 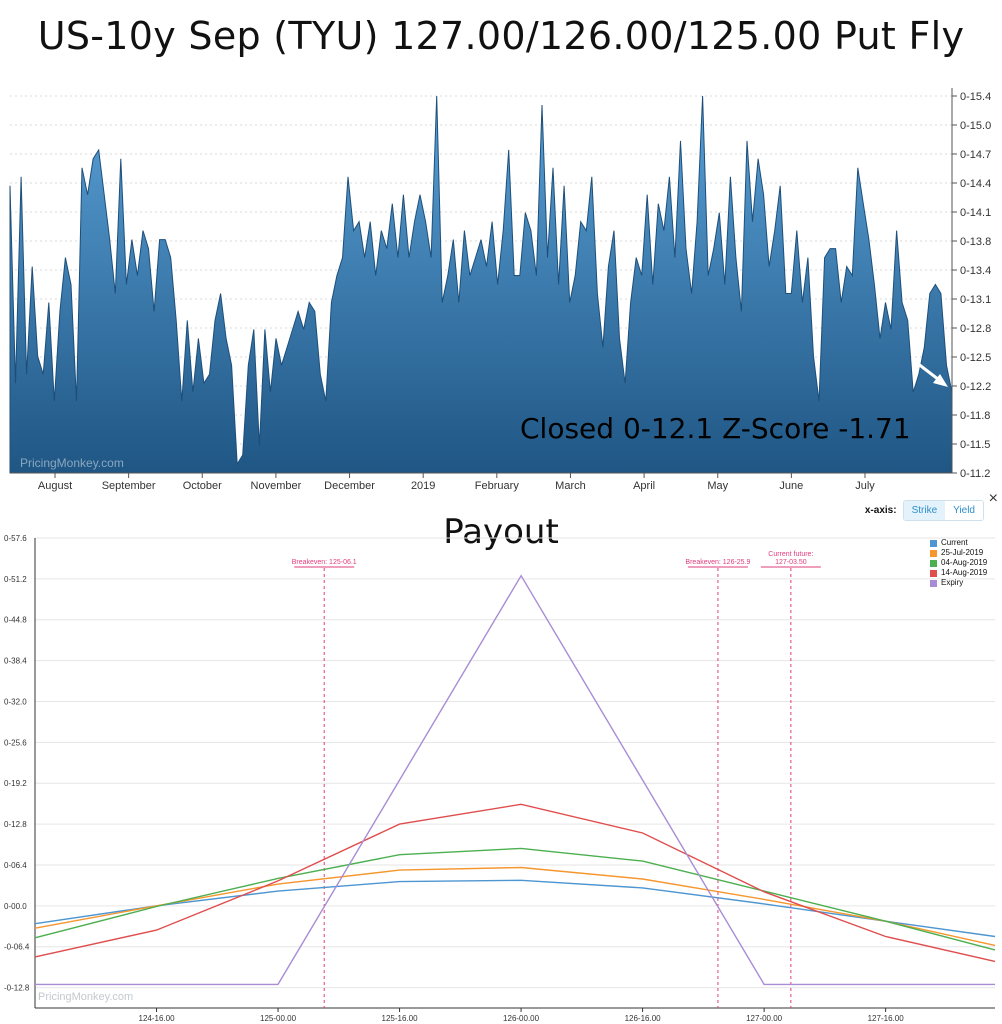 What do you see at coordinates (15, 824) in the screenshot?
I see `payout-y-tick-label: 0-12.8` at bounding box center [15, 824].